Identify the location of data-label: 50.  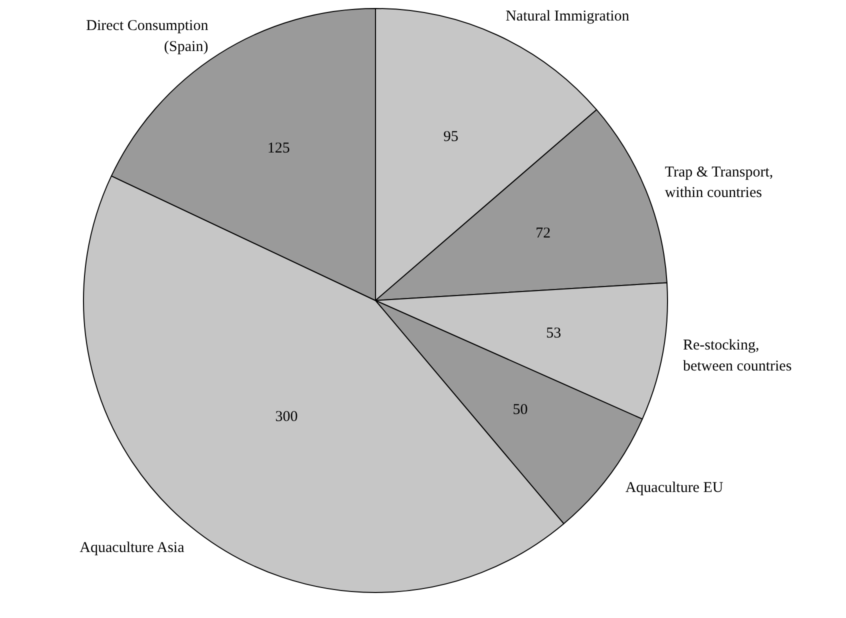
(520, 410).